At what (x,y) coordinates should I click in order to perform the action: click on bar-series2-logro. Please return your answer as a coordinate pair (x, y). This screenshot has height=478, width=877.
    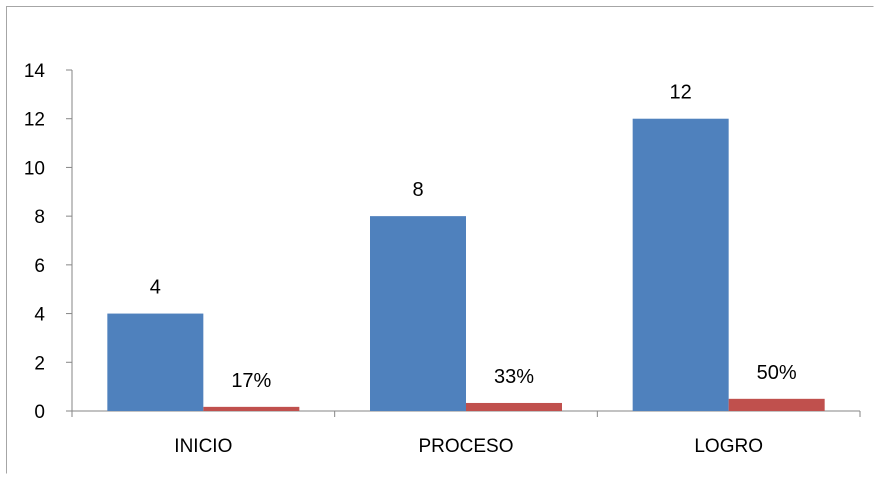
    Looking at the image, I should click on (776, 404).